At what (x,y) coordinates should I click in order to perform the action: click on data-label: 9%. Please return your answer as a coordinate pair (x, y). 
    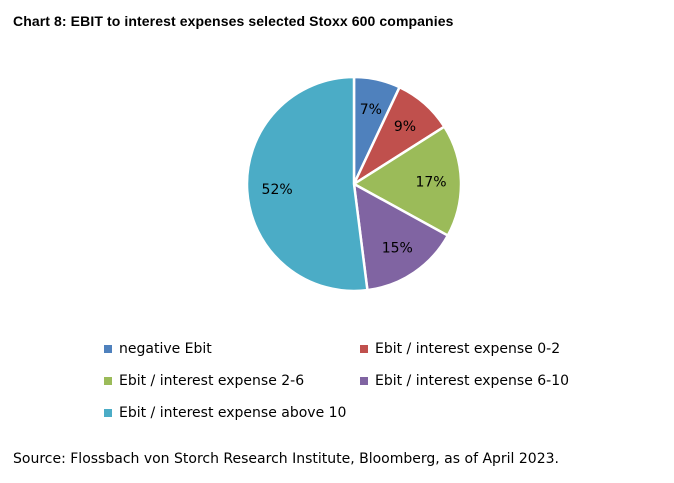
    Looking at the image, I should click on (405, 127).